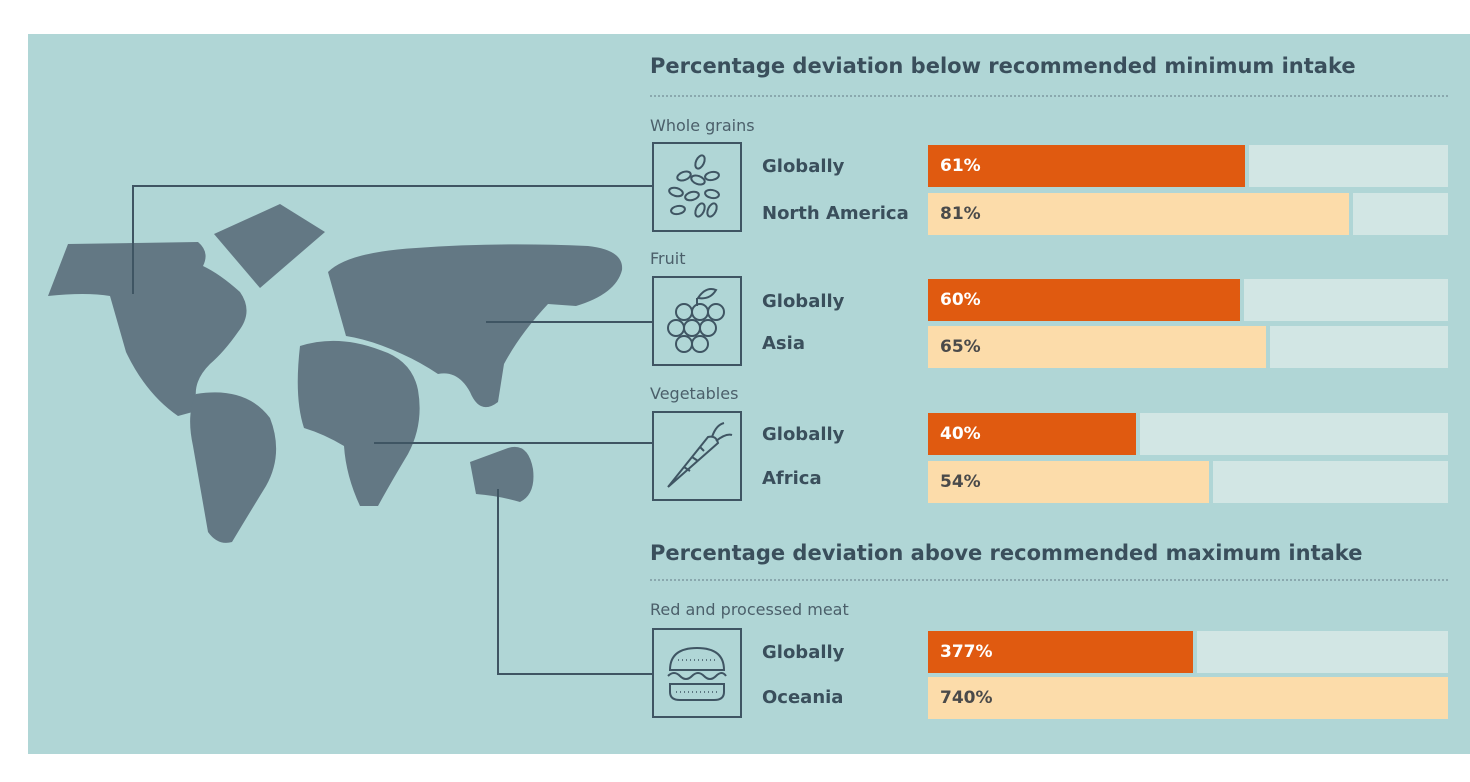 This screenshot has width=1470, height=782. I want to click on bar-vegetables-africa: 54%, so click(1068, 482).